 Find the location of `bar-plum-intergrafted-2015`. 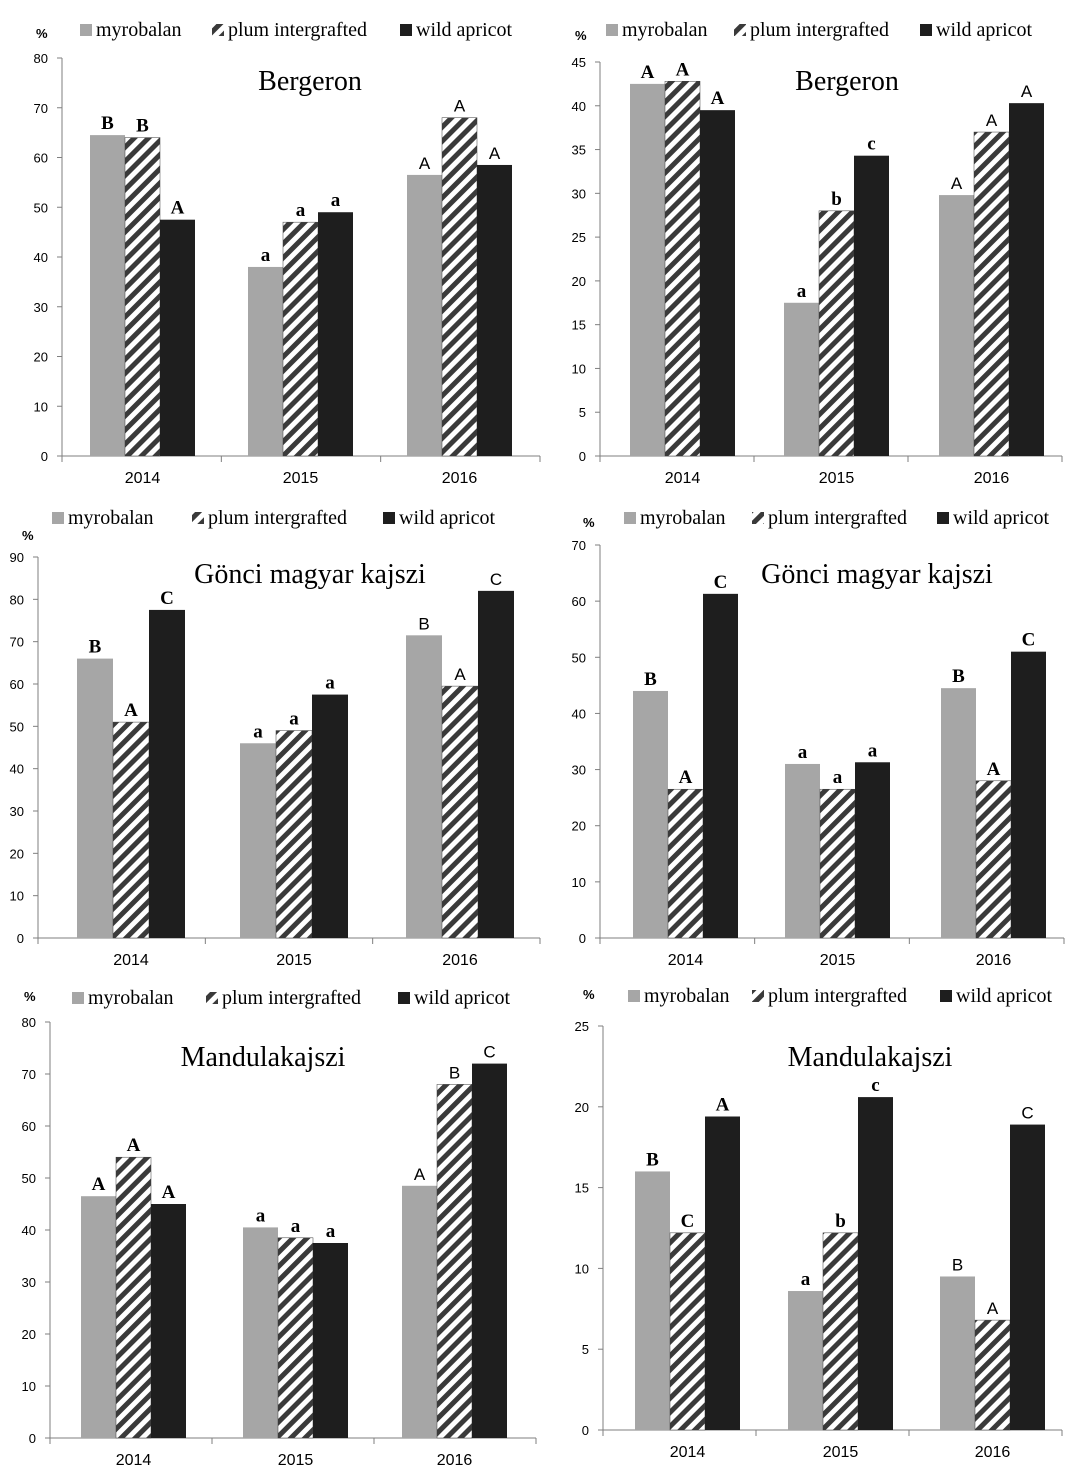

bar-plum-intergrafted-2015 is located at coordinates (836, 333).